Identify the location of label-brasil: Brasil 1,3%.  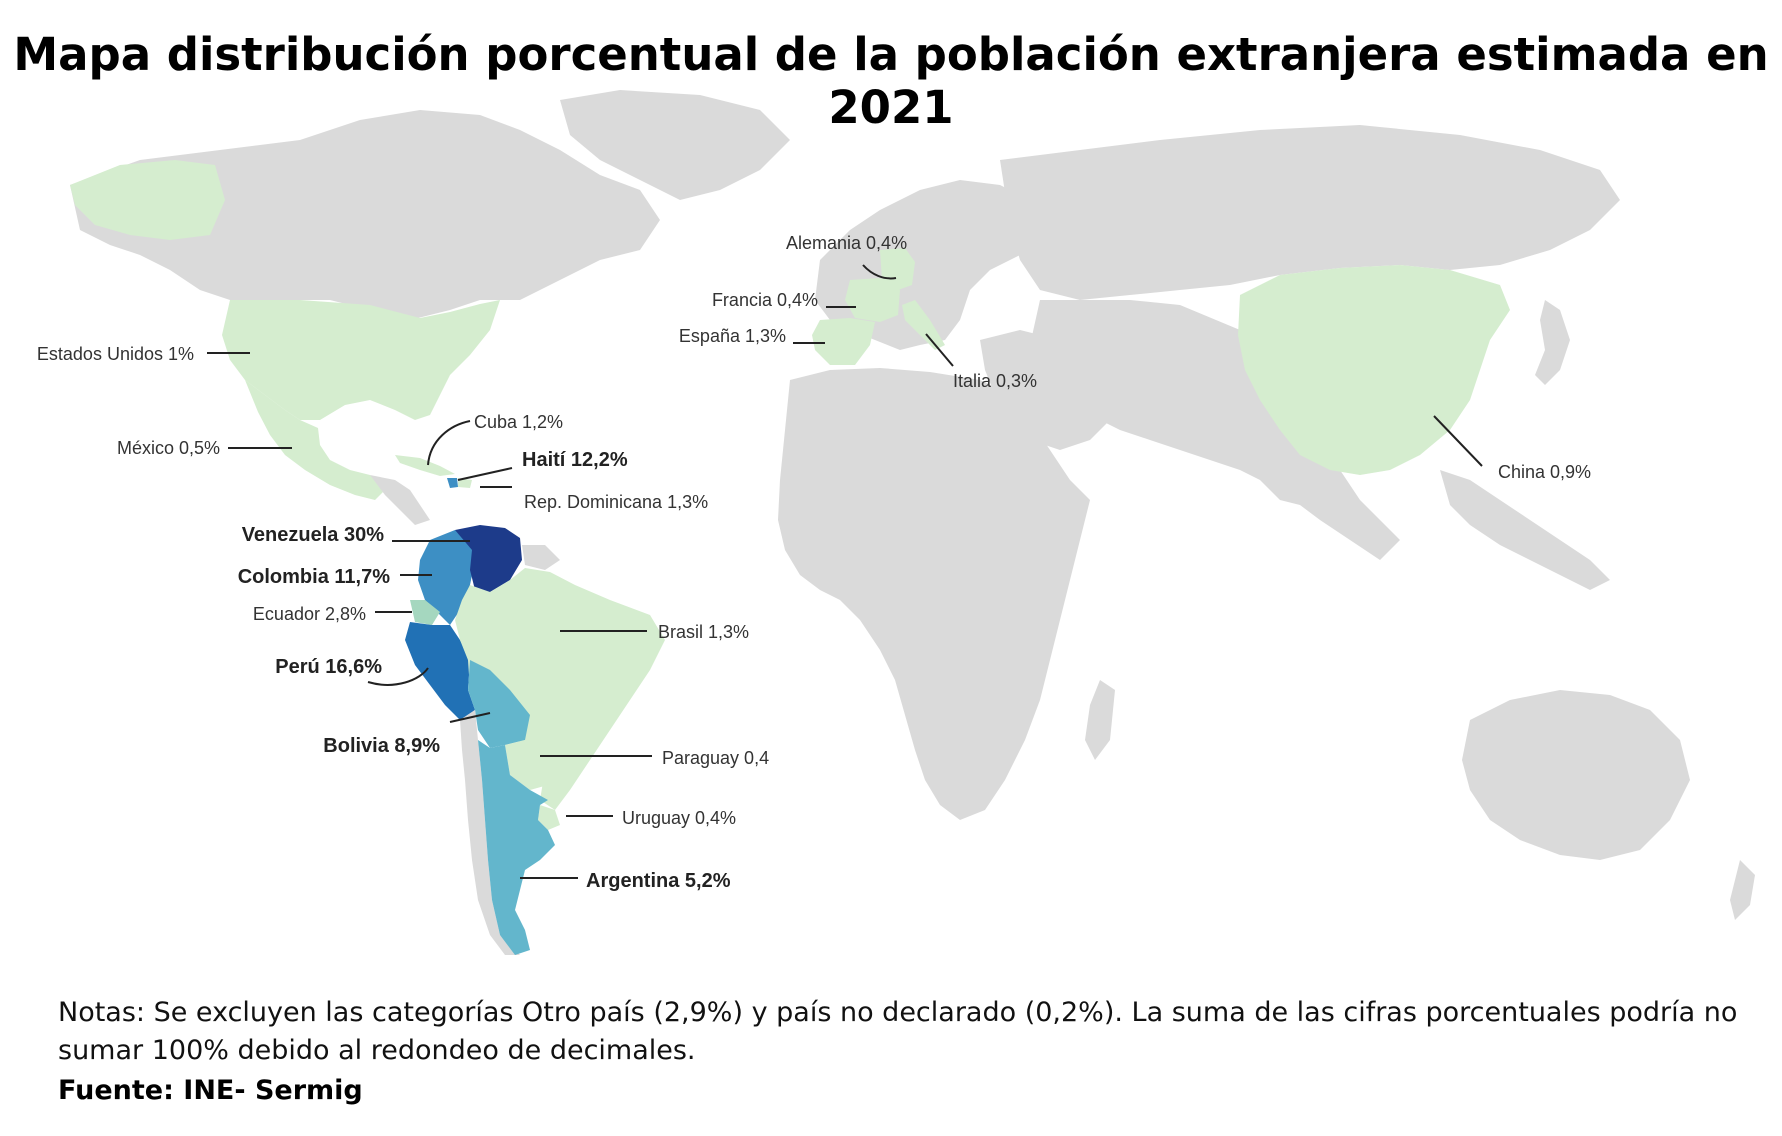
(703, 632).